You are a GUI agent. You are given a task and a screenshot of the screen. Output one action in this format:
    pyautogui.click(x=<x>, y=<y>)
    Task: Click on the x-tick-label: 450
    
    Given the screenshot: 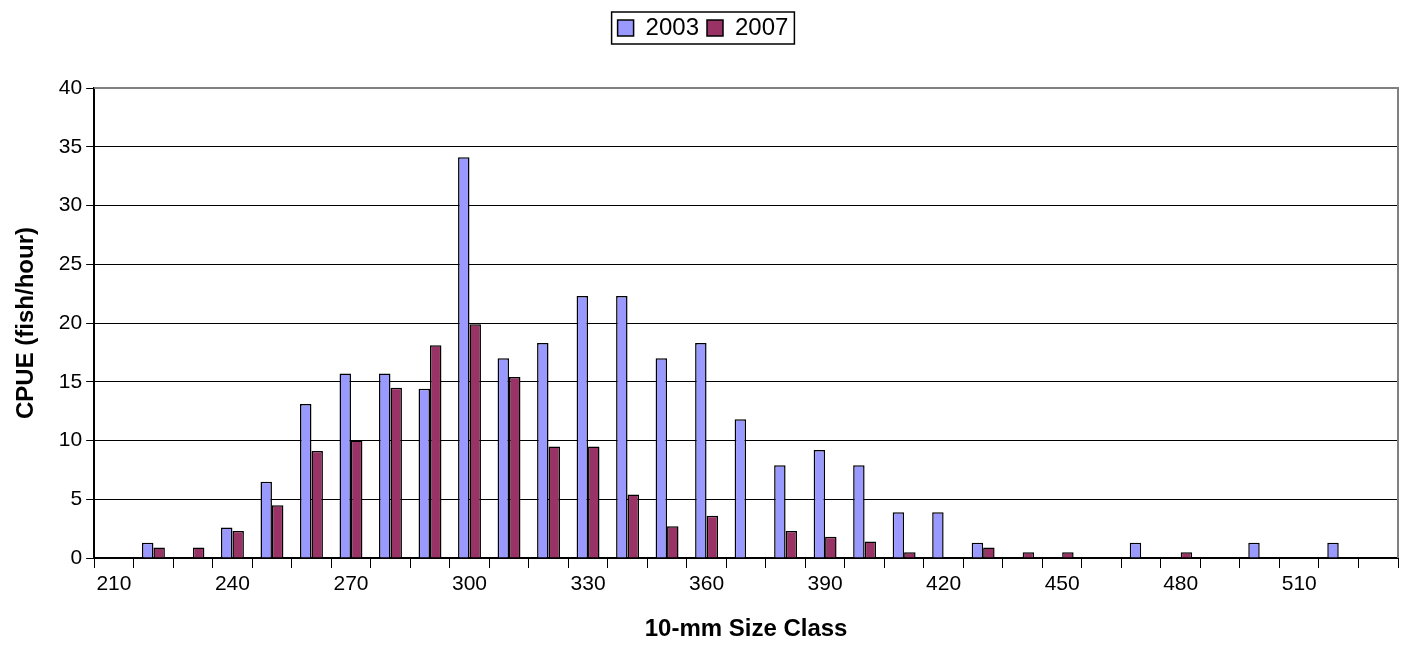 What is the action you would take?
    pyautogui.click(x=1062, y=583)
    